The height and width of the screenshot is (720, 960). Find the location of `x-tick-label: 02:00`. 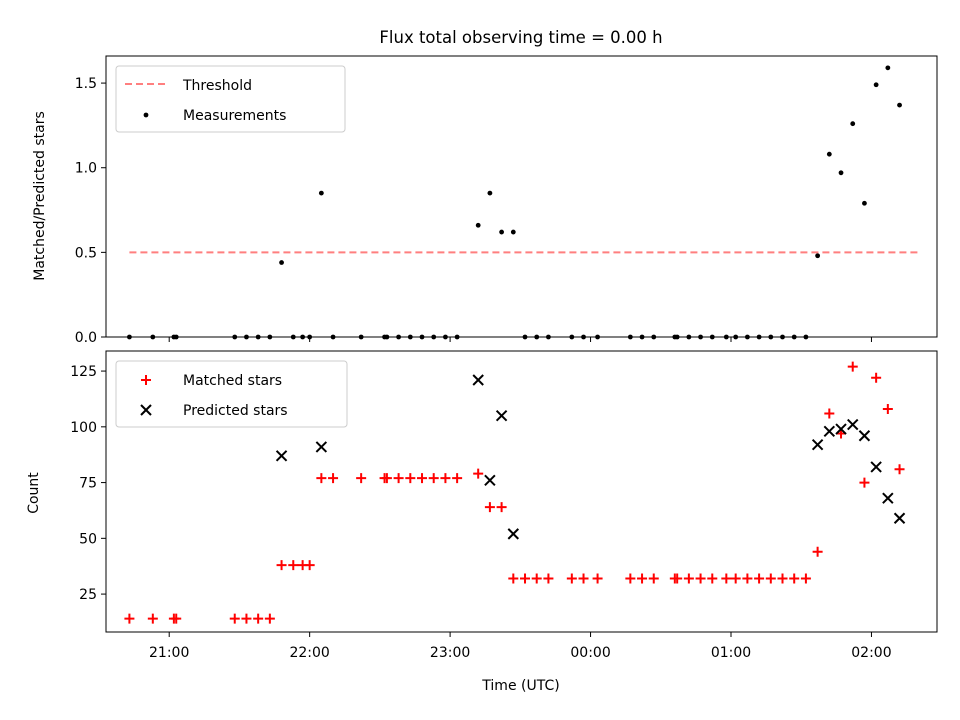

x-tick-label: 02:00 is located at coordinates (871, 653).